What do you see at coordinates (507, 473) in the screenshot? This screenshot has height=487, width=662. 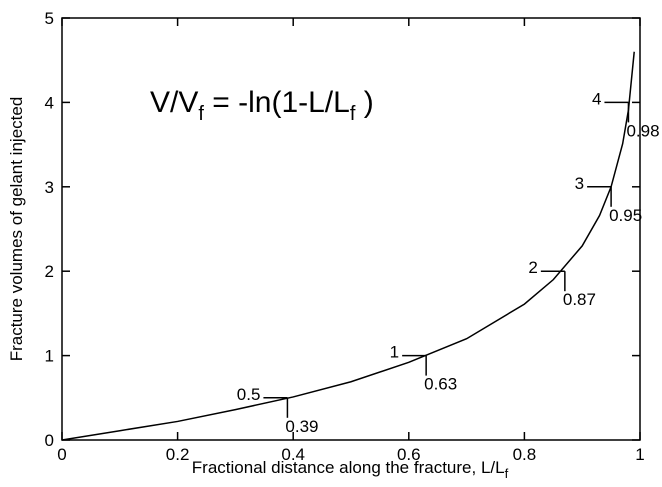 I see `x-label-sub: f` at bounding box center [507, 473].